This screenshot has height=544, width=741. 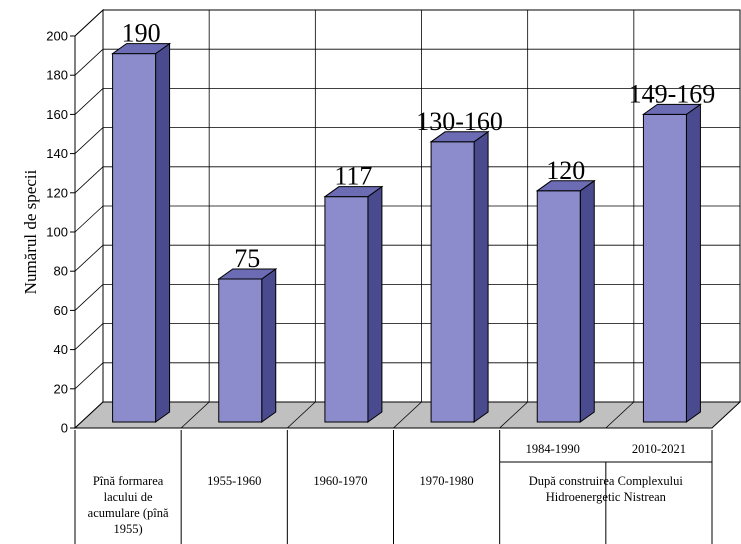 I want to click on y-tick-label: 200, so click(x=57, y=36).